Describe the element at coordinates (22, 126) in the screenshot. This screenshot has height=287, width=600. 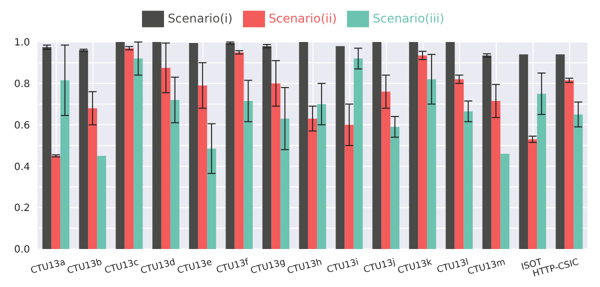
I see `y-tick-label: 0.6` at that location.